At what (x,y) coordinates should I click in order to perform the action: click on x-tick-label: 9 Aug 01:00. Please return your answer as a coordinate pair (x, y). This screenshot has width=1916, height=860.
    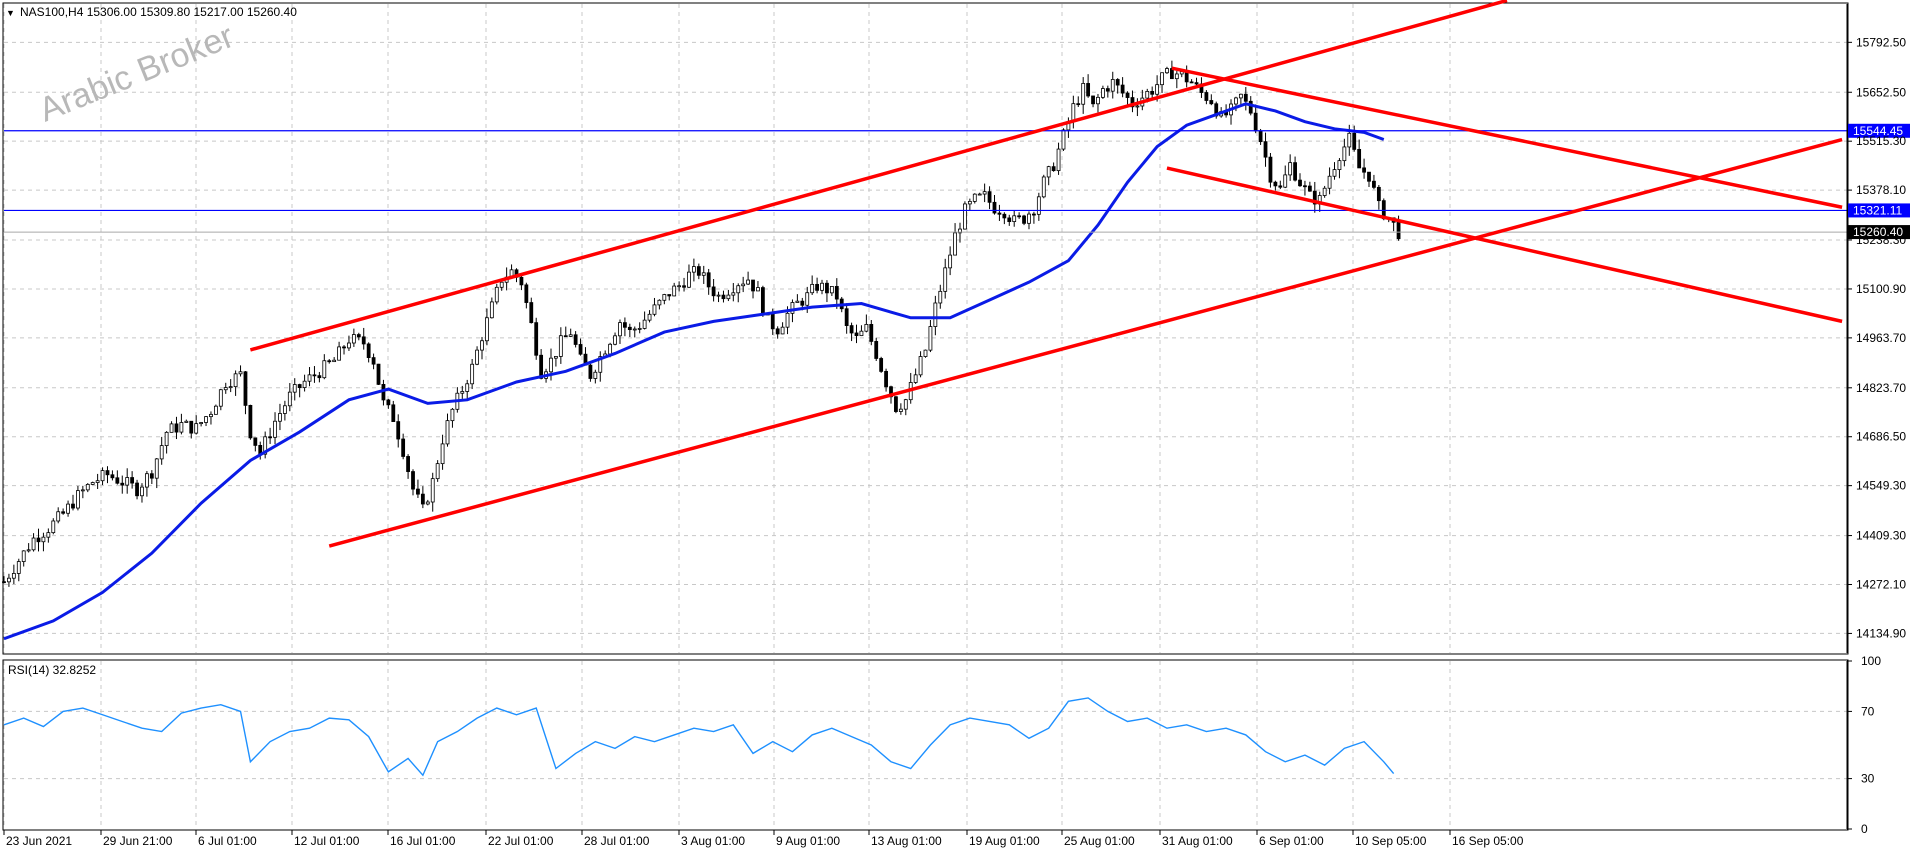
    Looking at the image, I should click on (808, 841).